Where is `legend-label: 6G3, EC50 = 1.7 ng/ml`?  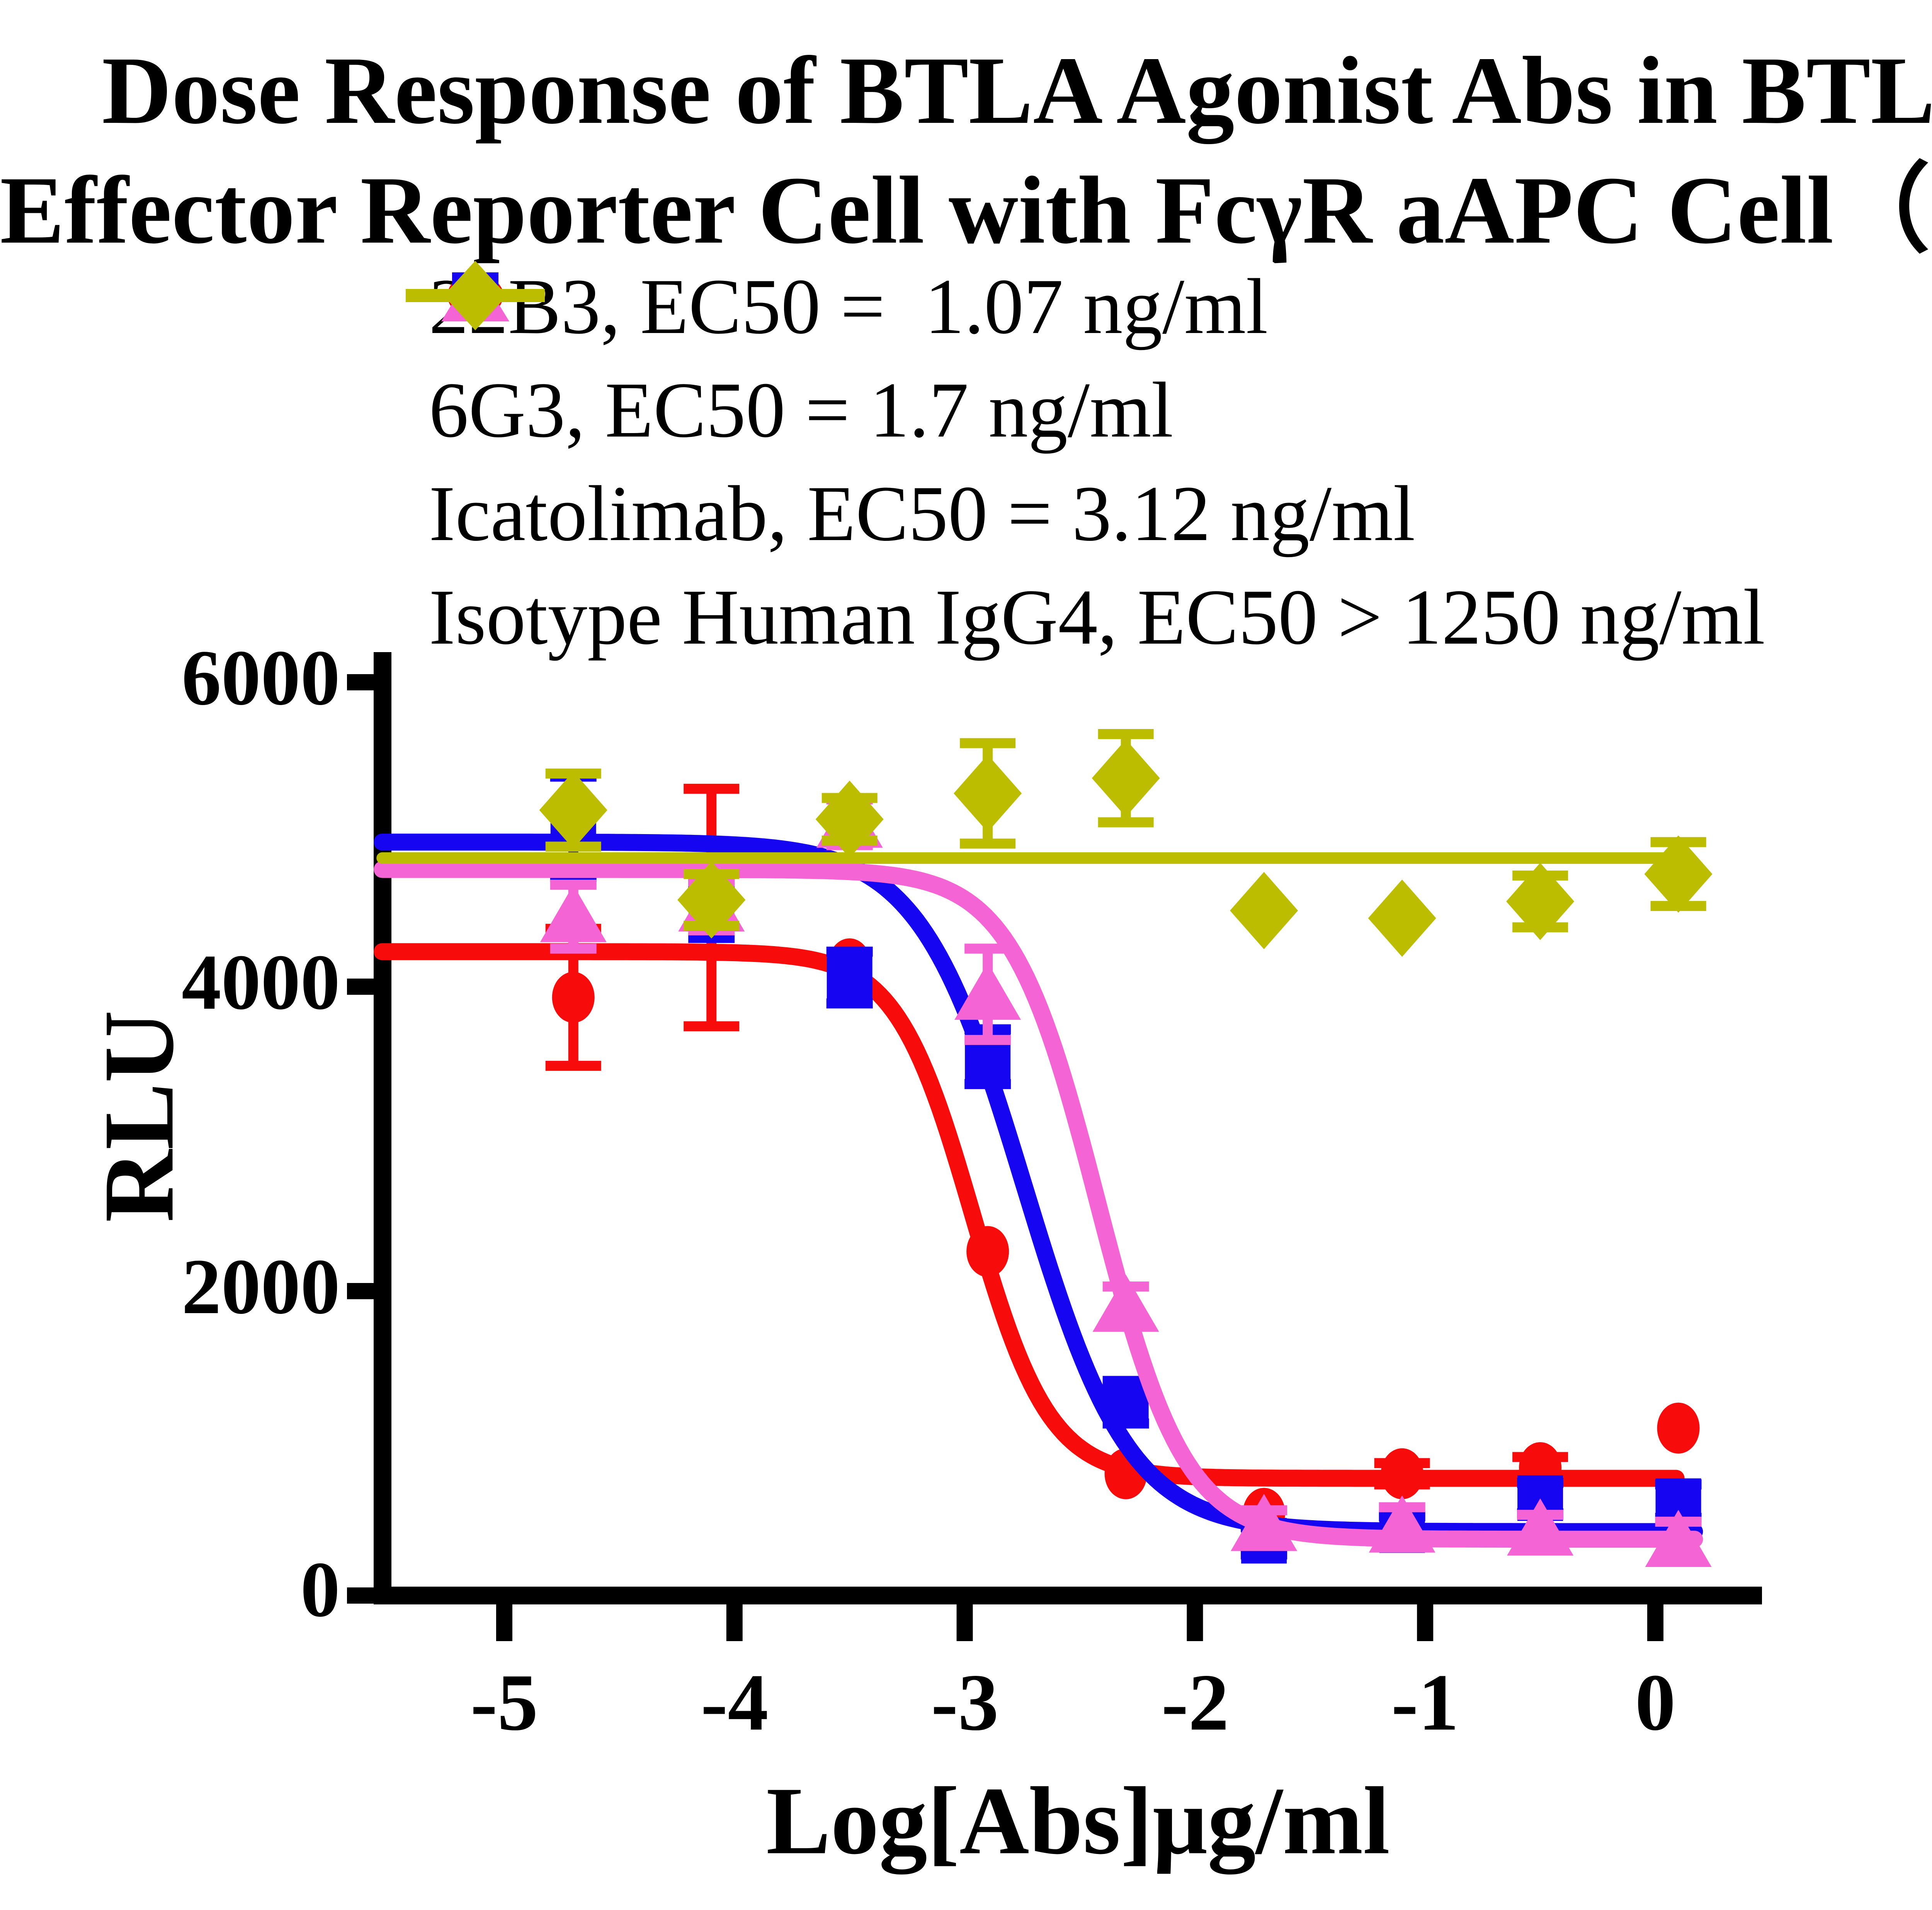
legend-label: 6G3, EC50 = 1.7 ng/ml is located at coordinates (801, 410).